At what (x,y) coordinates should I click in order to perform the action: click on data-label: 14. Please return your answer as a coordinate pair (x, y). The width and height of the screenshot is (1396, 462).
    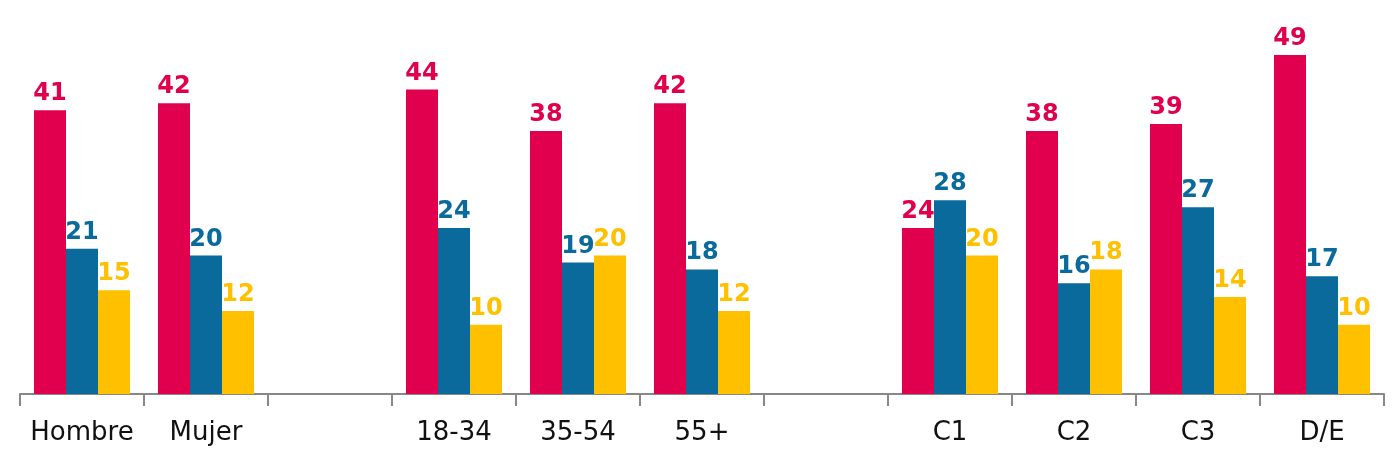
    Looking at the image, I should click on (1230, 279).